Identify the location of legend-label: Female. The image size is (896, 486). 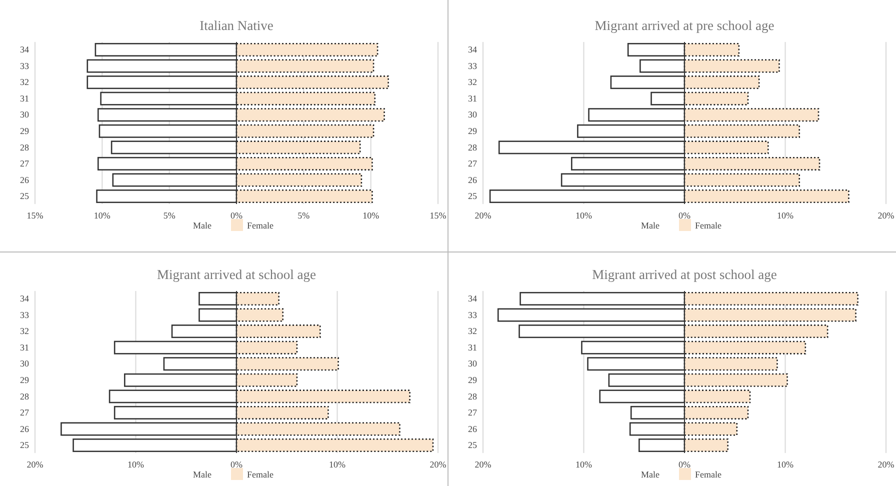
(708, 225).